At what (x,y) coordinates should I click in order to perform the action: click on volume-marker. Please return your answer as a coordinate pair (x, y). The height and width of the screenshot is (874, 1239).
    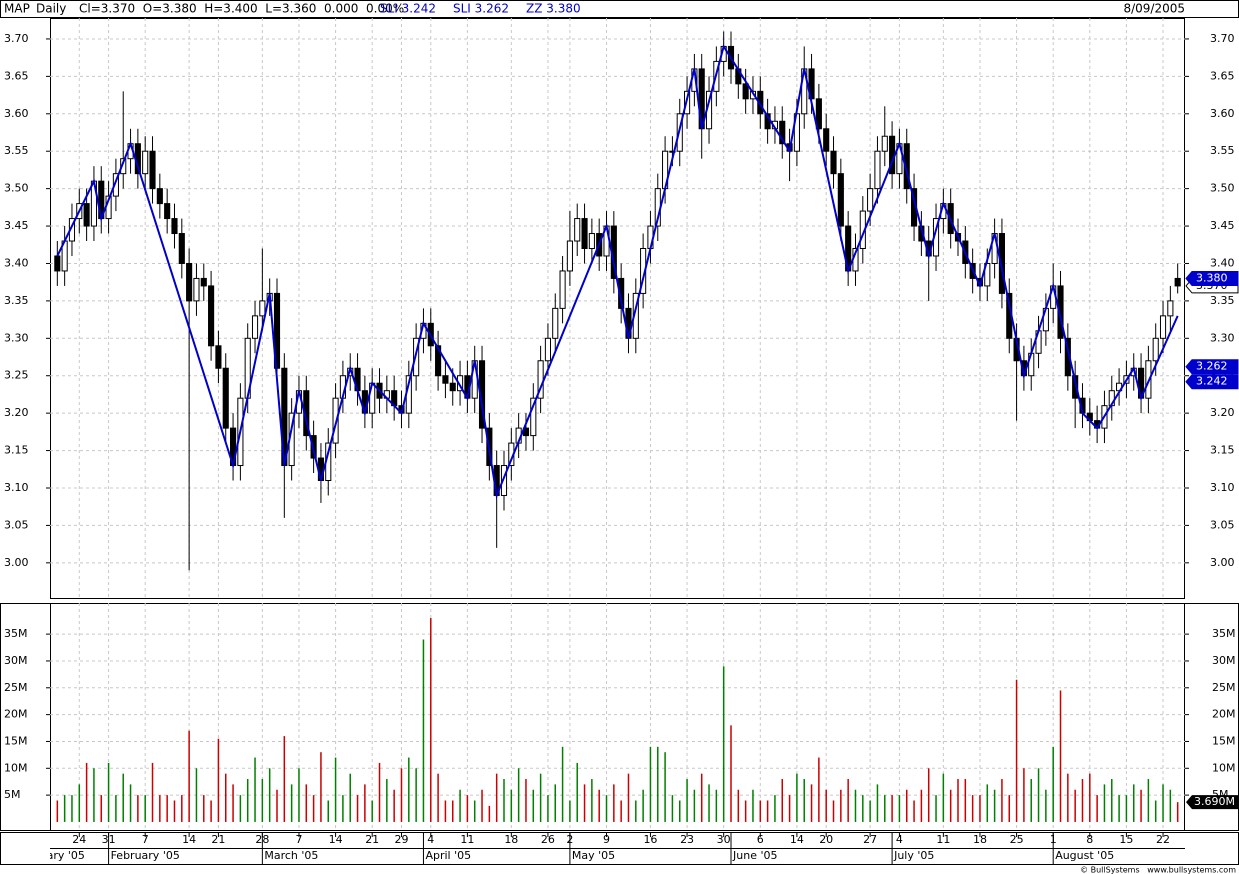
    Looking at the image, I should click on (1212, 802).